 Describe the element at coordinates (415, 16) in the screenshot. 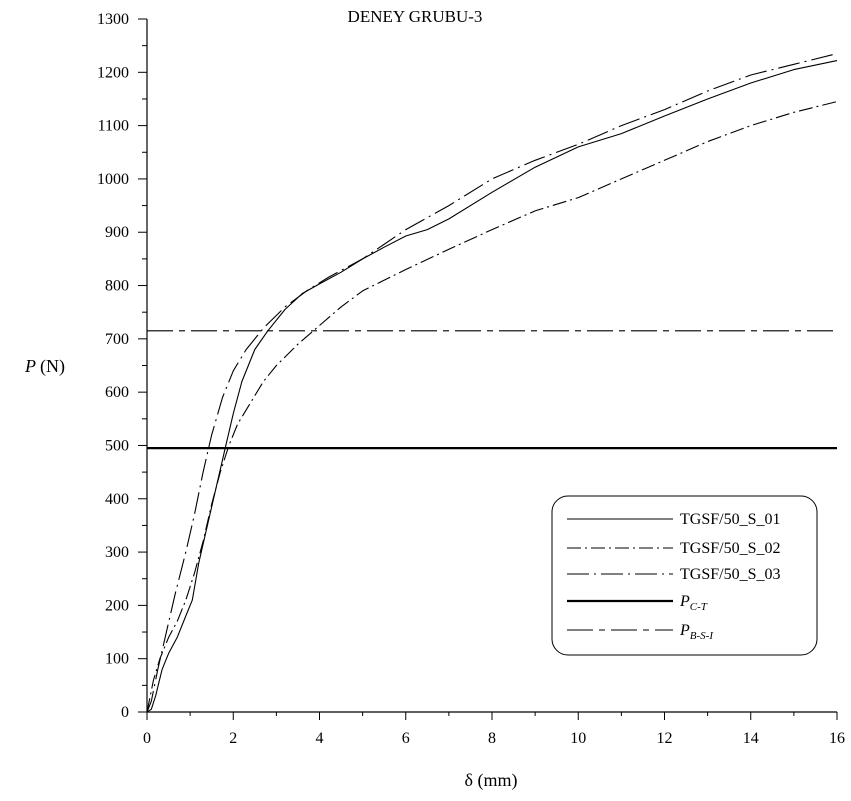

I see `chart-title: DENEY GRUBU-3` at that location.